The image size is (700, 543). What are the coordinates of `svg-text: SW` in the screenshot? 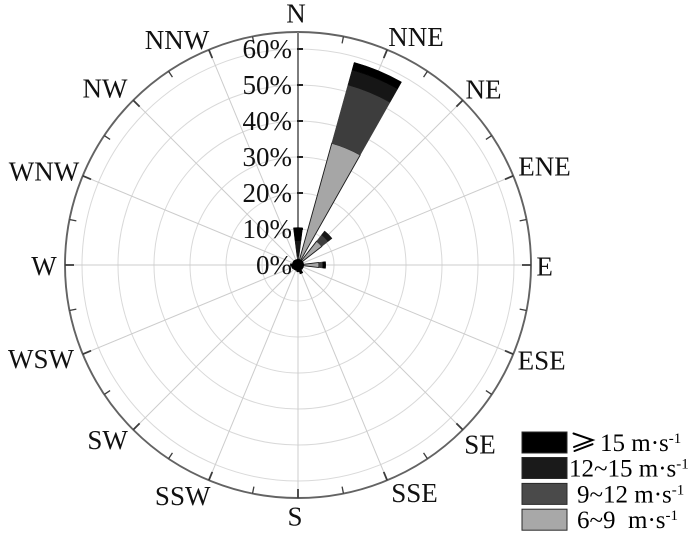 It's located at (107, 440).